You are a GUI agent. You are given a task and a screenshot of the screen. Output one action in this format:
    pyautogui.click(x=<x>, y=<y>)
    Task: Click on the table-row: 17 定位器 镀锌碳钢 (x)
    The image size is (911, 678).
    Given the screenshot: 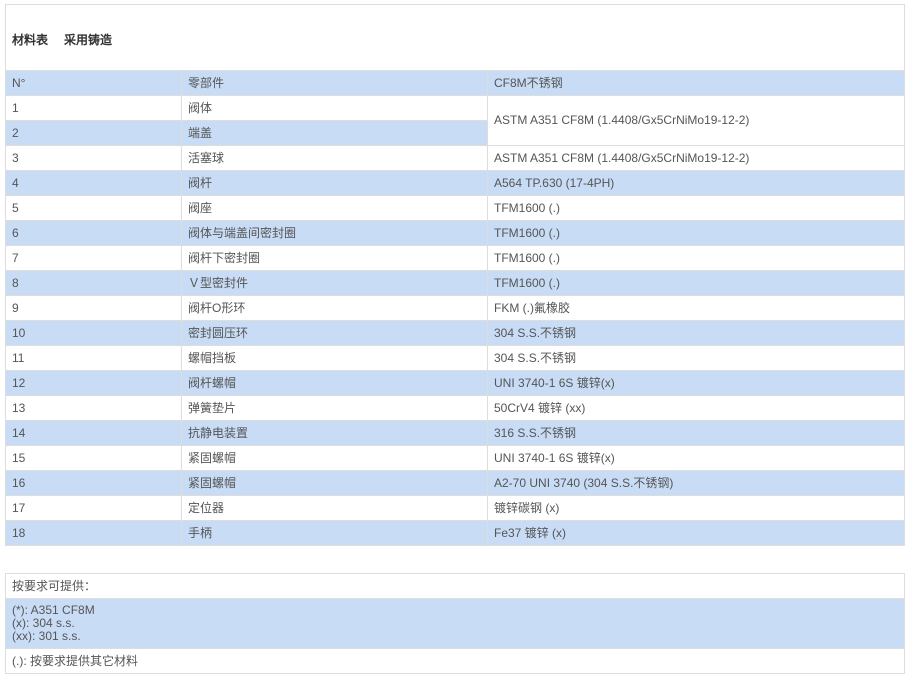 What is the action you would take?
    pyautogui.click(x=455, y=508)
    